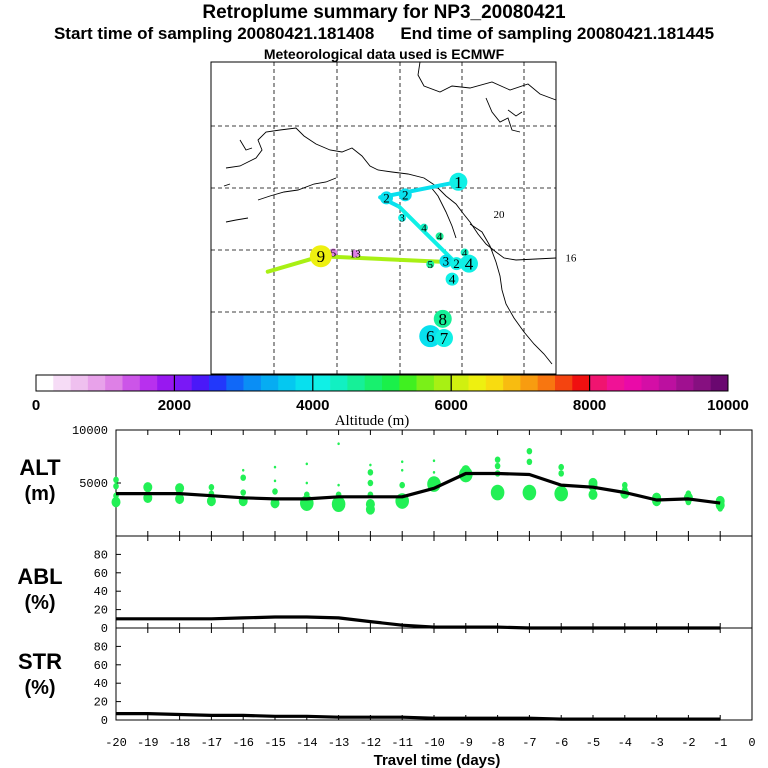  I want to click on plume-point-label: 20, so click(500, 215).